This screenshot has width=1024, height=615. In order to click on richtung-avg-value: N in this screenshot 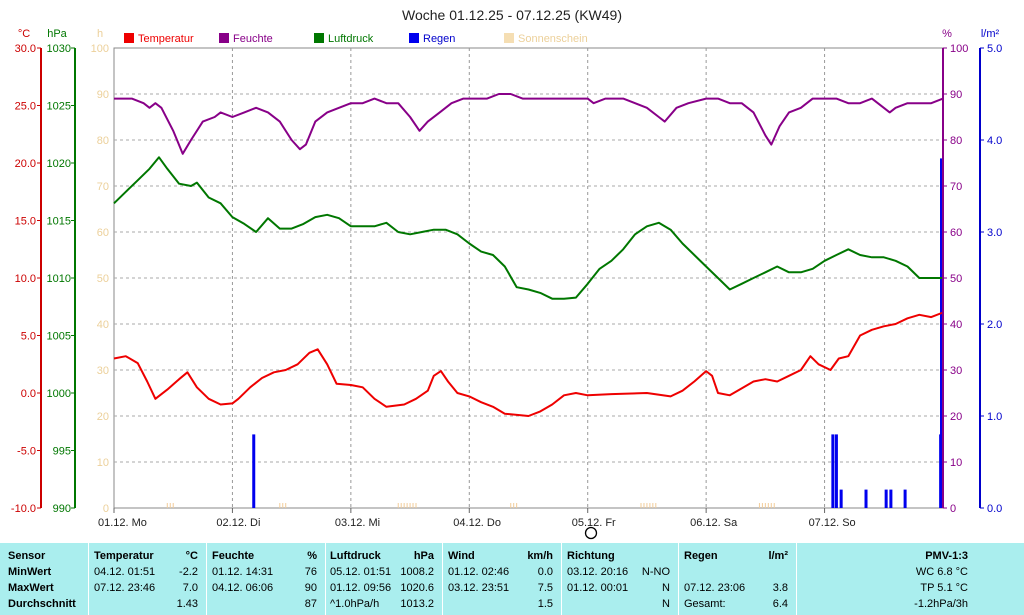, I will do `click(666, 604)`.